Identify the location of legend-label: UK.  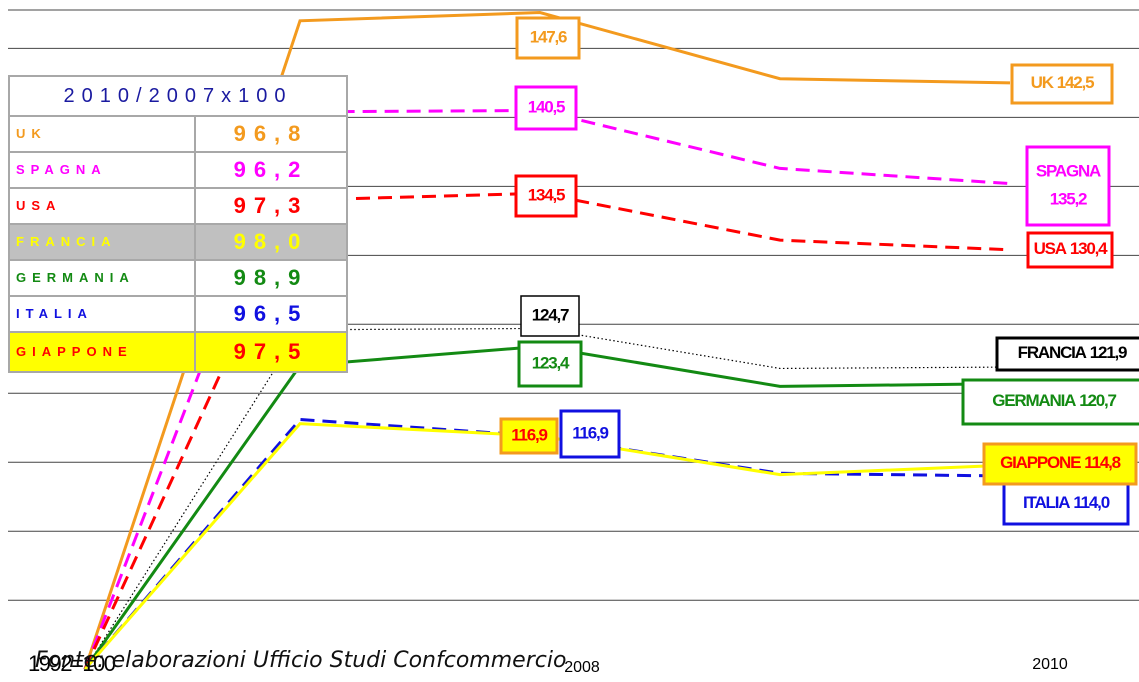
(1043, 82).